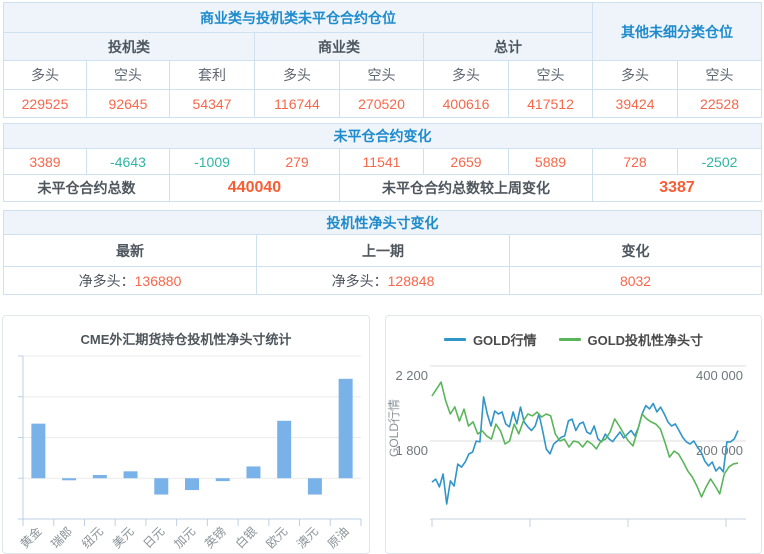 This screenshot has height=554, width=764. What do you see at coordinates (550, 103) in the screenshot?
I see `value-cell: 417512` at bounding box center [550, 103].